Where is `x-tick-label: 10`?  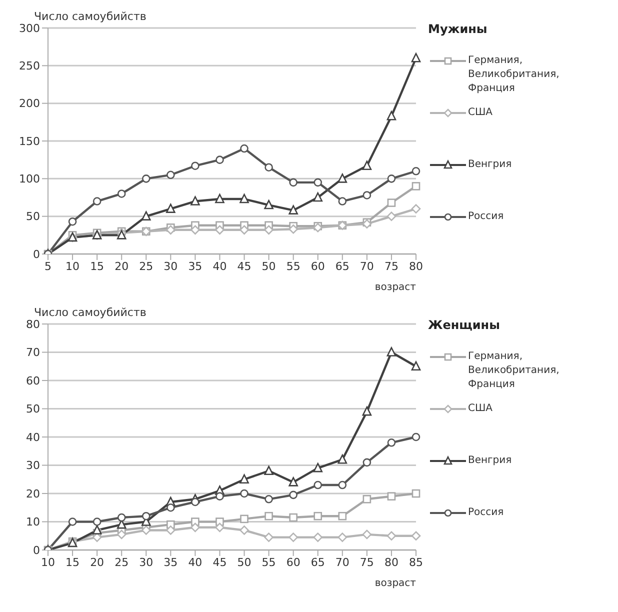 x-tick-label: 10 is located at coordinates (73, 266).